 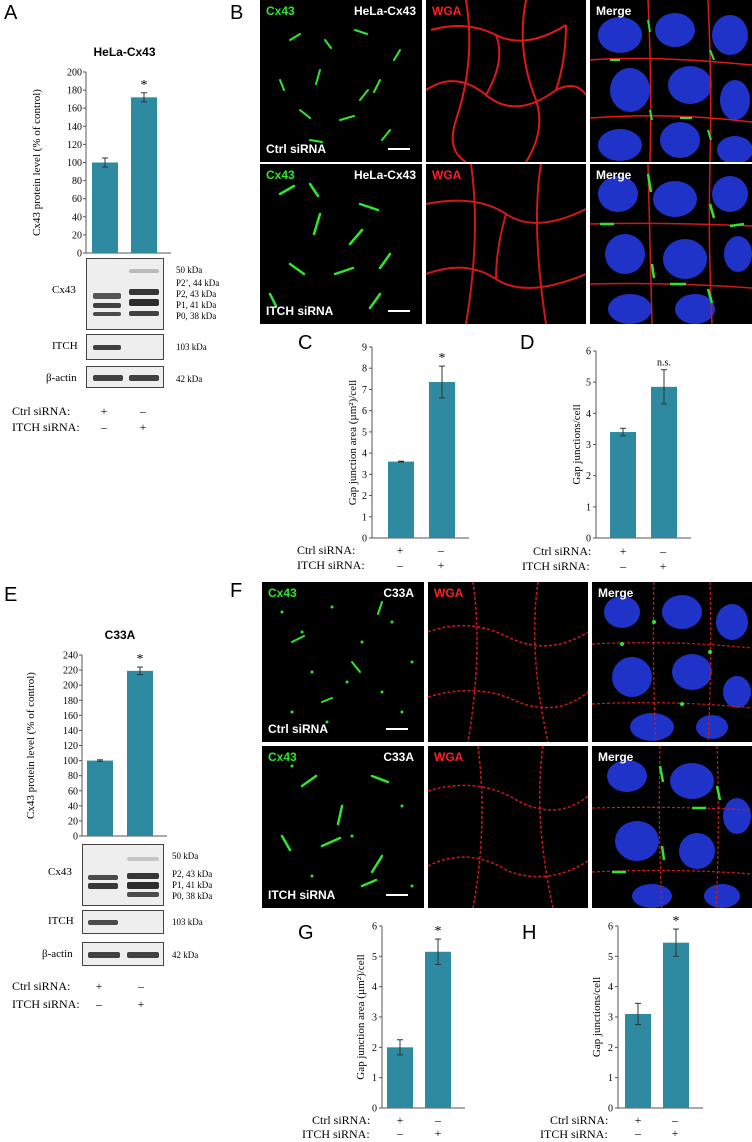 What do you see at coordinates (364, 411) in the screenshot?
I see `chart-c-tick-label: 6` at bounding box center [364, 411].